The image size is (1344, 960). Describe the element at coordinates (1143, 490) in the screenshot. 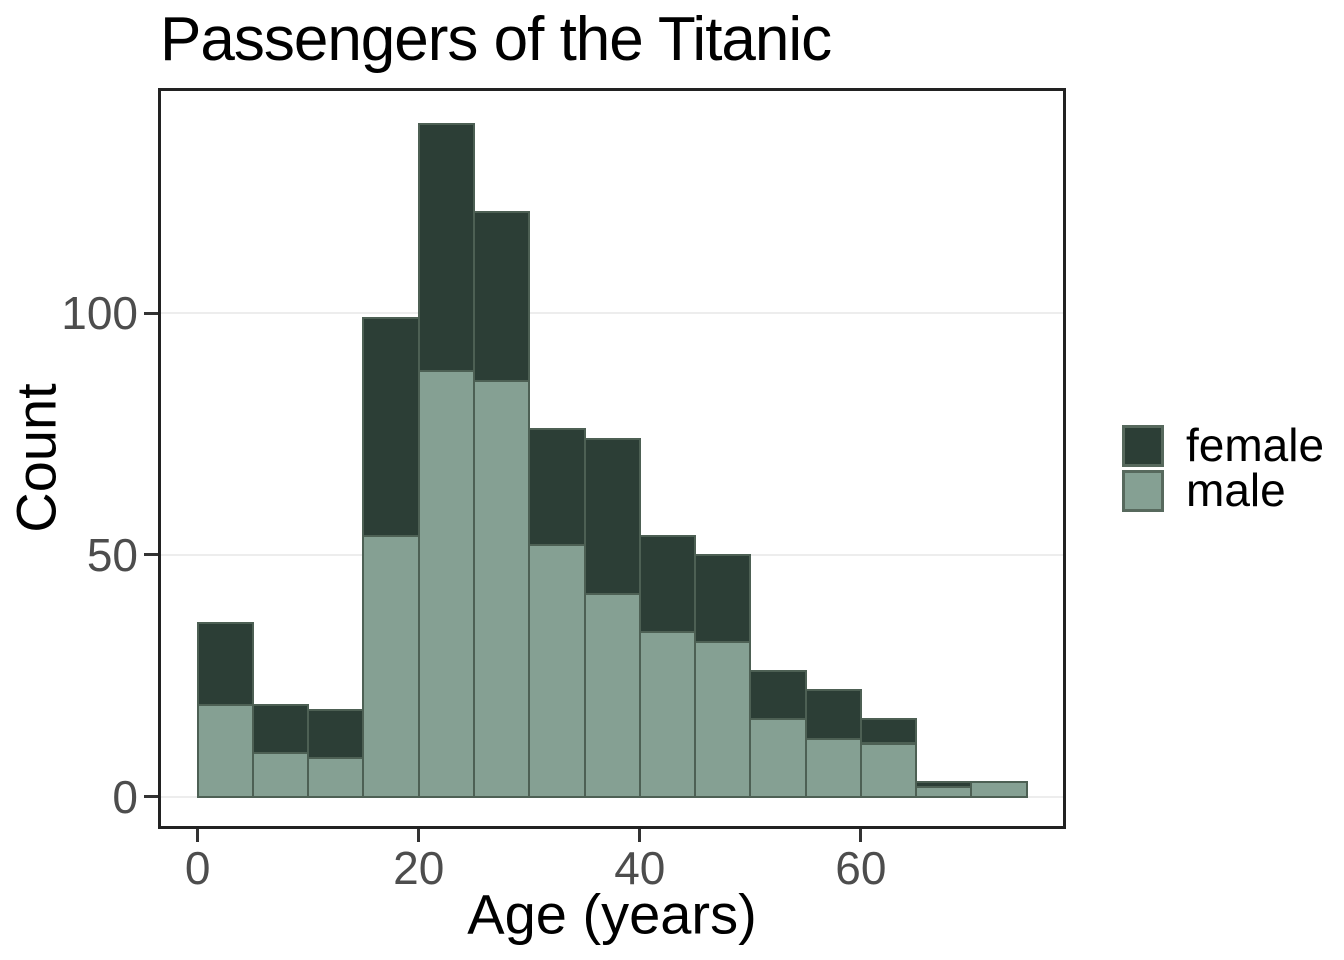

I see `legend-swatch-male` at that location.